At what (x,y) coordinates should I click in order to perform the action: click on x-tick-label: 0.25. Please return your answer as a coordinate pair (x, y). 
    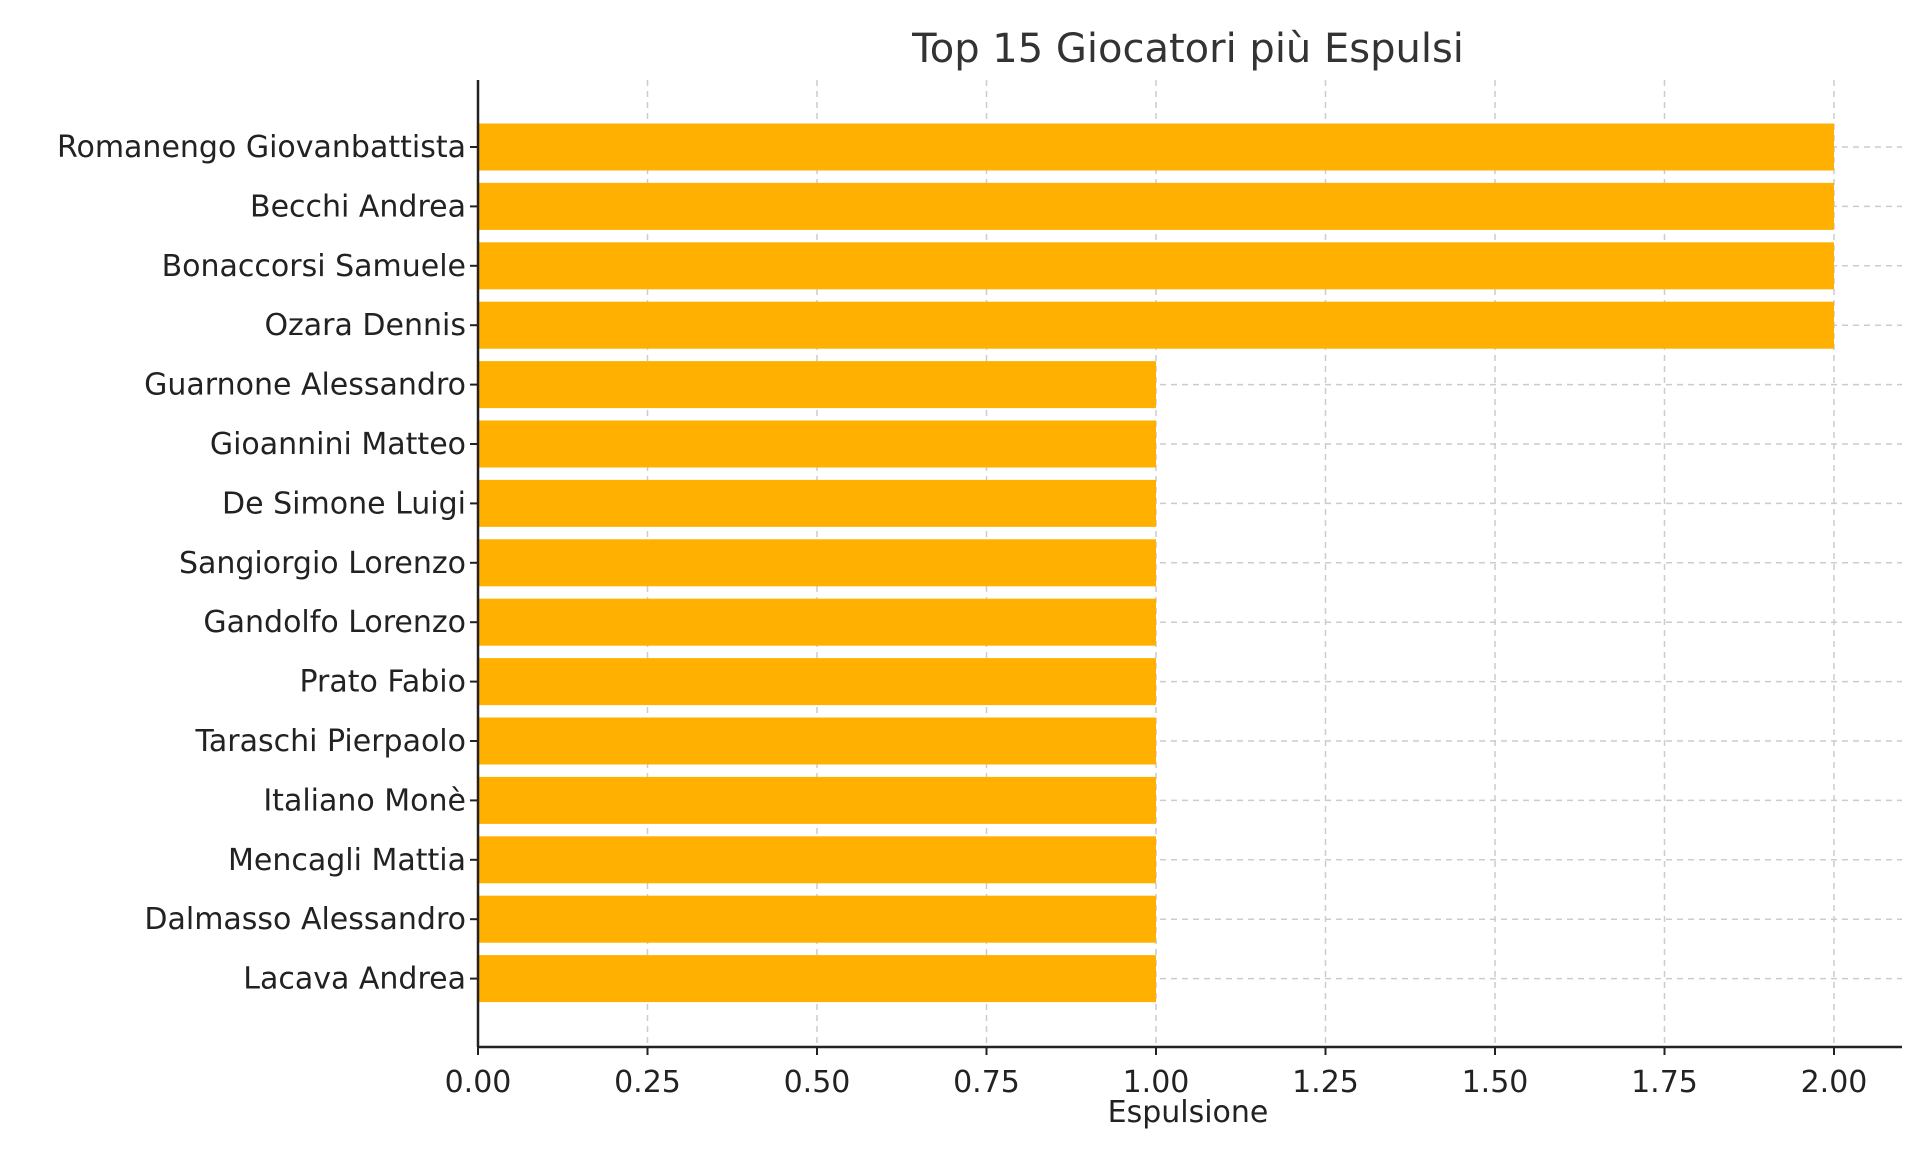
    Looking at the image, I should click on (647, 1082).